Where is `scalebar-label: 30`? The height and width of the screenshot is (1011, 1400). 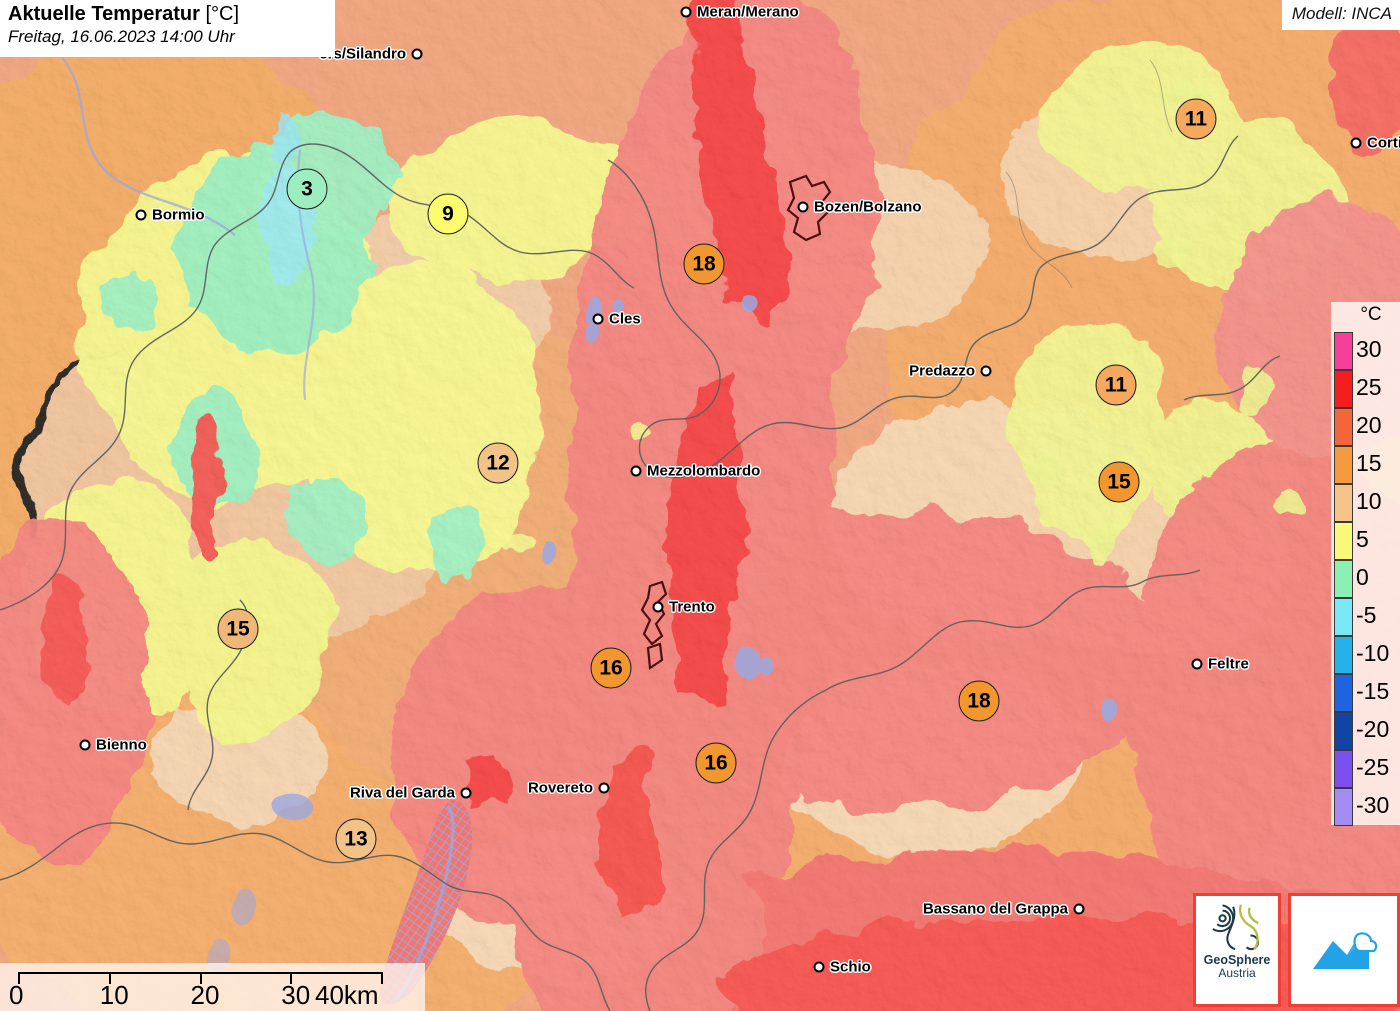 scalebar-label: 30 is located at coordinates (296, 995).